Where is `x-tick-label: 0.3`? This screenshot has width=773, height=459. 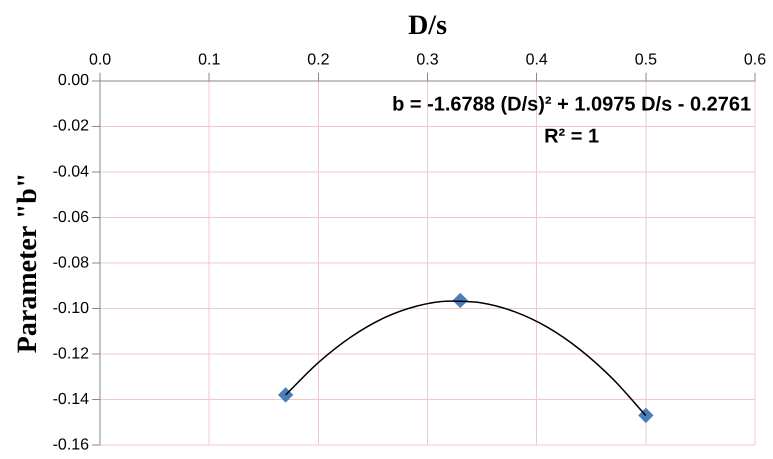
x-tick-label: 0.3 is located at coordinates (427, 60).